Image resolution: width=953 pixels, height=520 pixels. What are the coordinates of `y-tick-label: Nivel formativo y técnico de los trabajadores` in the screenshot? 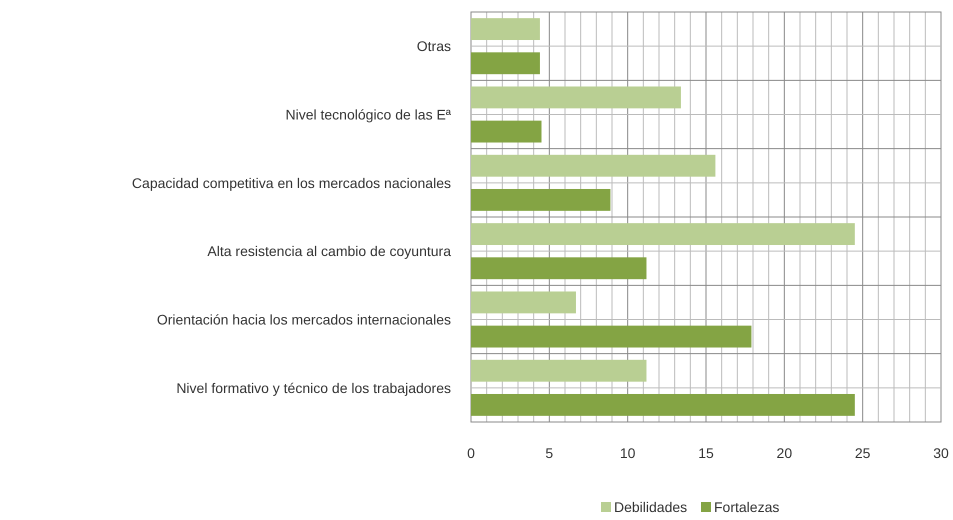 It's located at (313, 388).